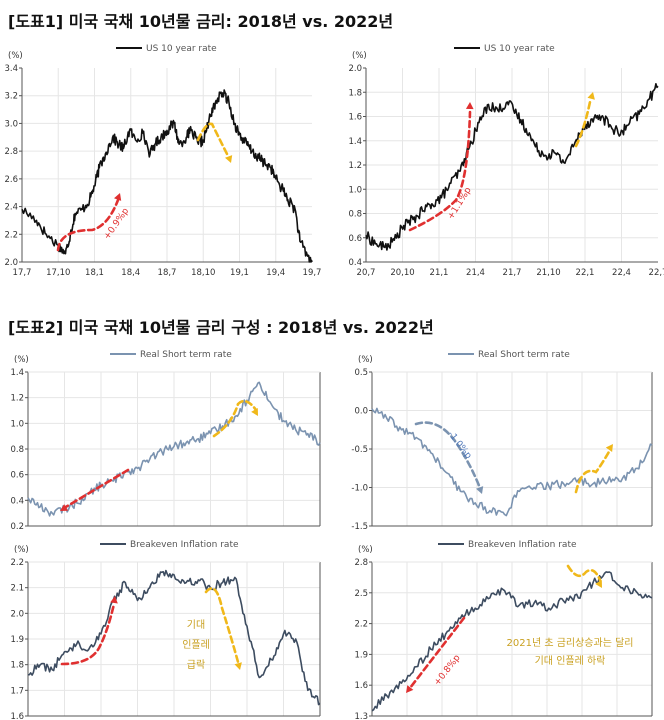 The width and height of the screenshot is (664, 720). What do you see at coordinates (570, 660) in the screenshot?
I see `annotation-label: 기대 인플레 하락` at bounding box center [570, 660].